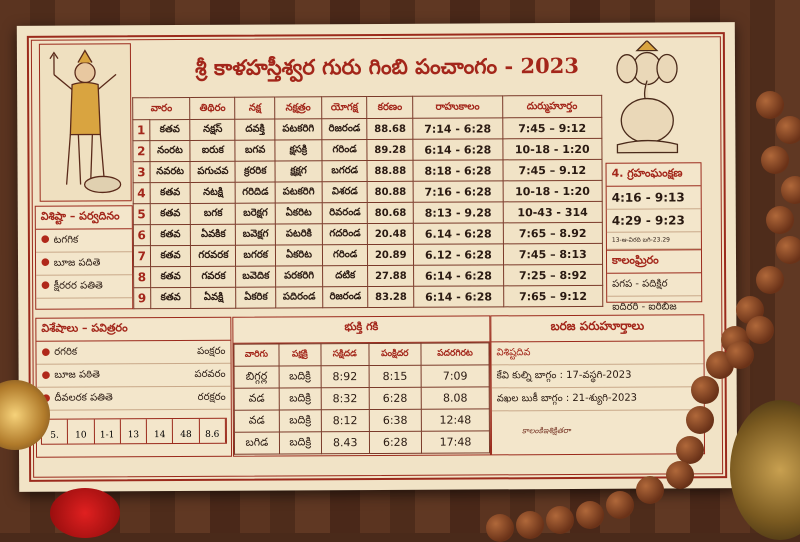 The image size is (800, 542). I want to click on table-cell: బిగ్గర్ల, so click(256, 377).